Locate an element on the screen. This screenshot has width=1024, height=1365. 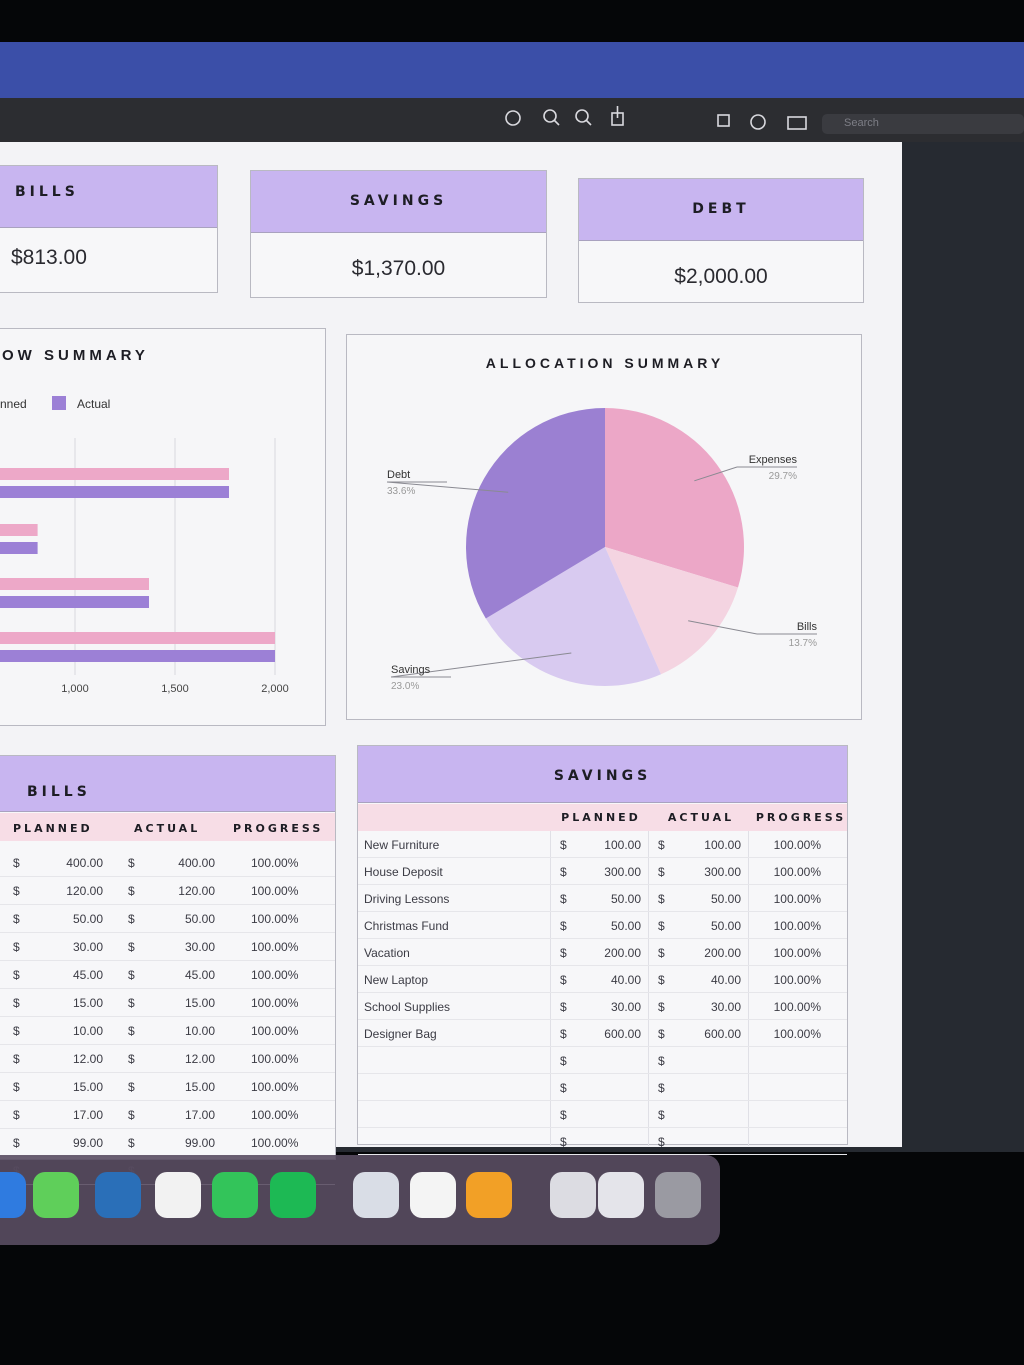
slice-label: Savings is located at coordinates (411, 670).